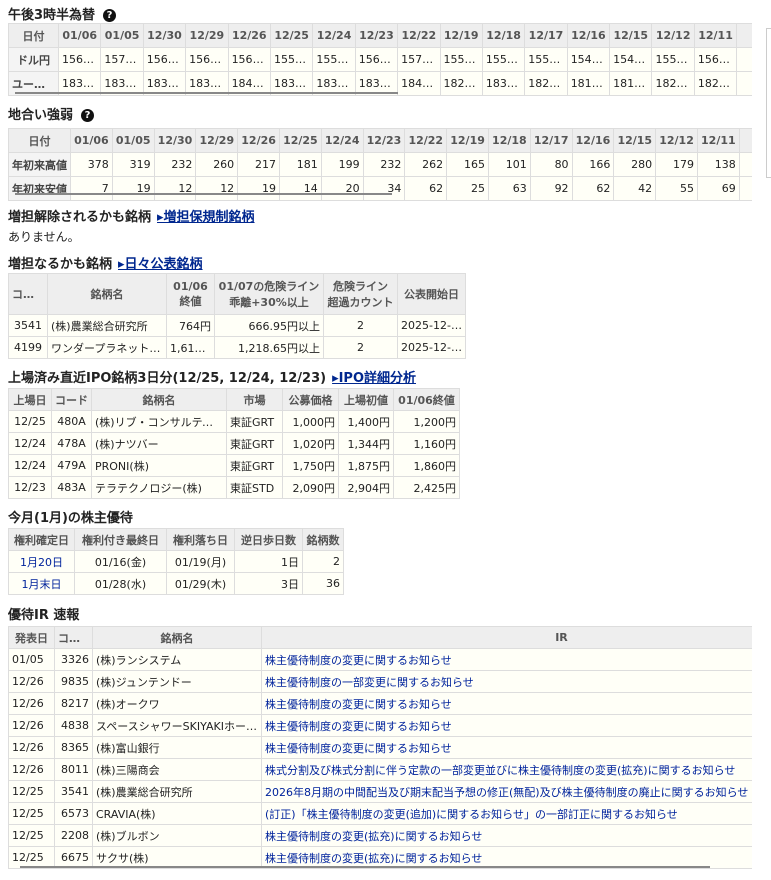 The height and width of the screenshot is (880, 771). I want to click on row-link: 1月20日, so click(41, 562).